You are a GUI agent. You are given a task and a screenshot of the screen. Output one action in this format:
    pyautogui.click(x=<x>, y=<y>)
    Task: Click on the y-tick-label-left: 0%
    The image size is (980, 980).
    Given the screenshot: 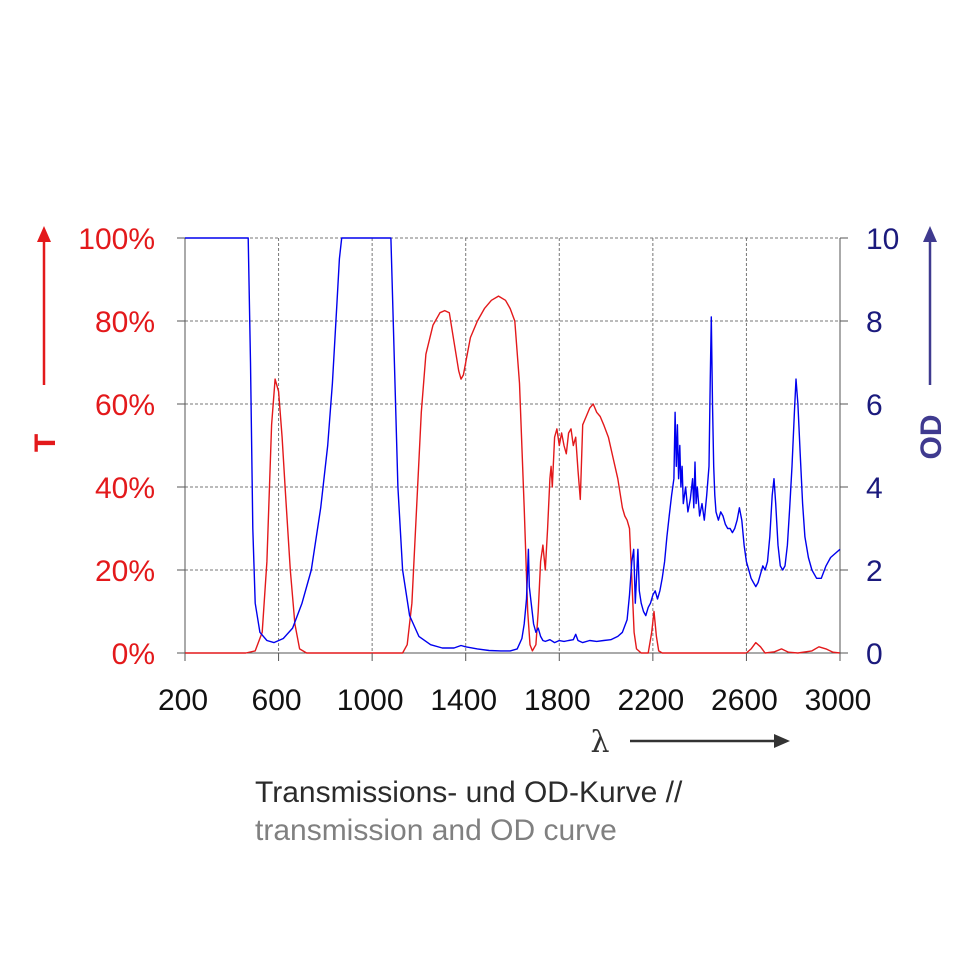 What is the action you would take?
    pyautogui.click(x=133, y=654)
    